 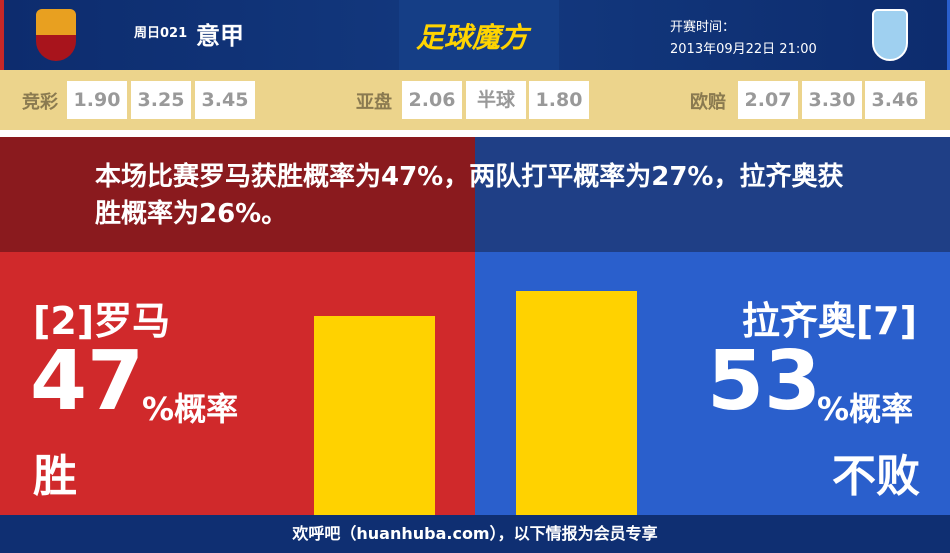 What do you see at coordinates (890, 35) in the screenshot?
I see `lazio-crest-icon` at bounding box center [890, 35].